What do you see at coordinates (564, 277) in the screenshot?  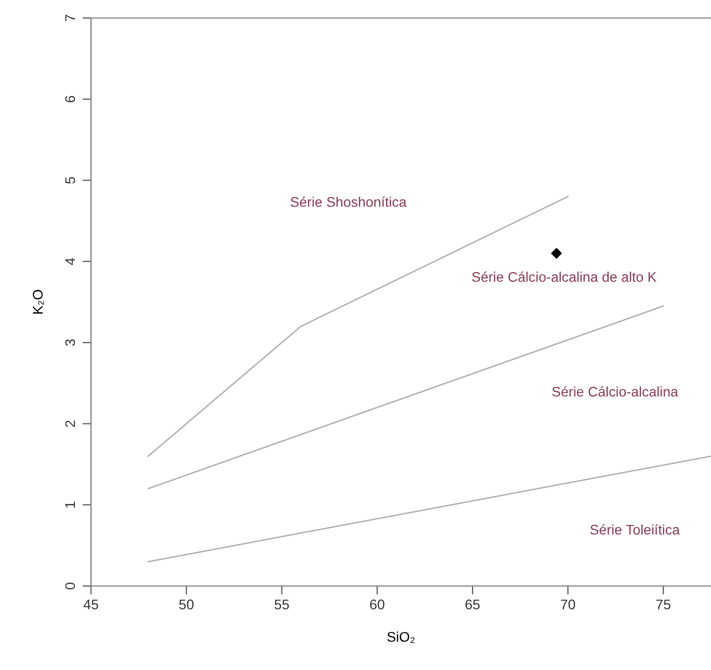 I see `annotation: Série Cálcio-alcalina de alto K` at bounding box center [564, 277].